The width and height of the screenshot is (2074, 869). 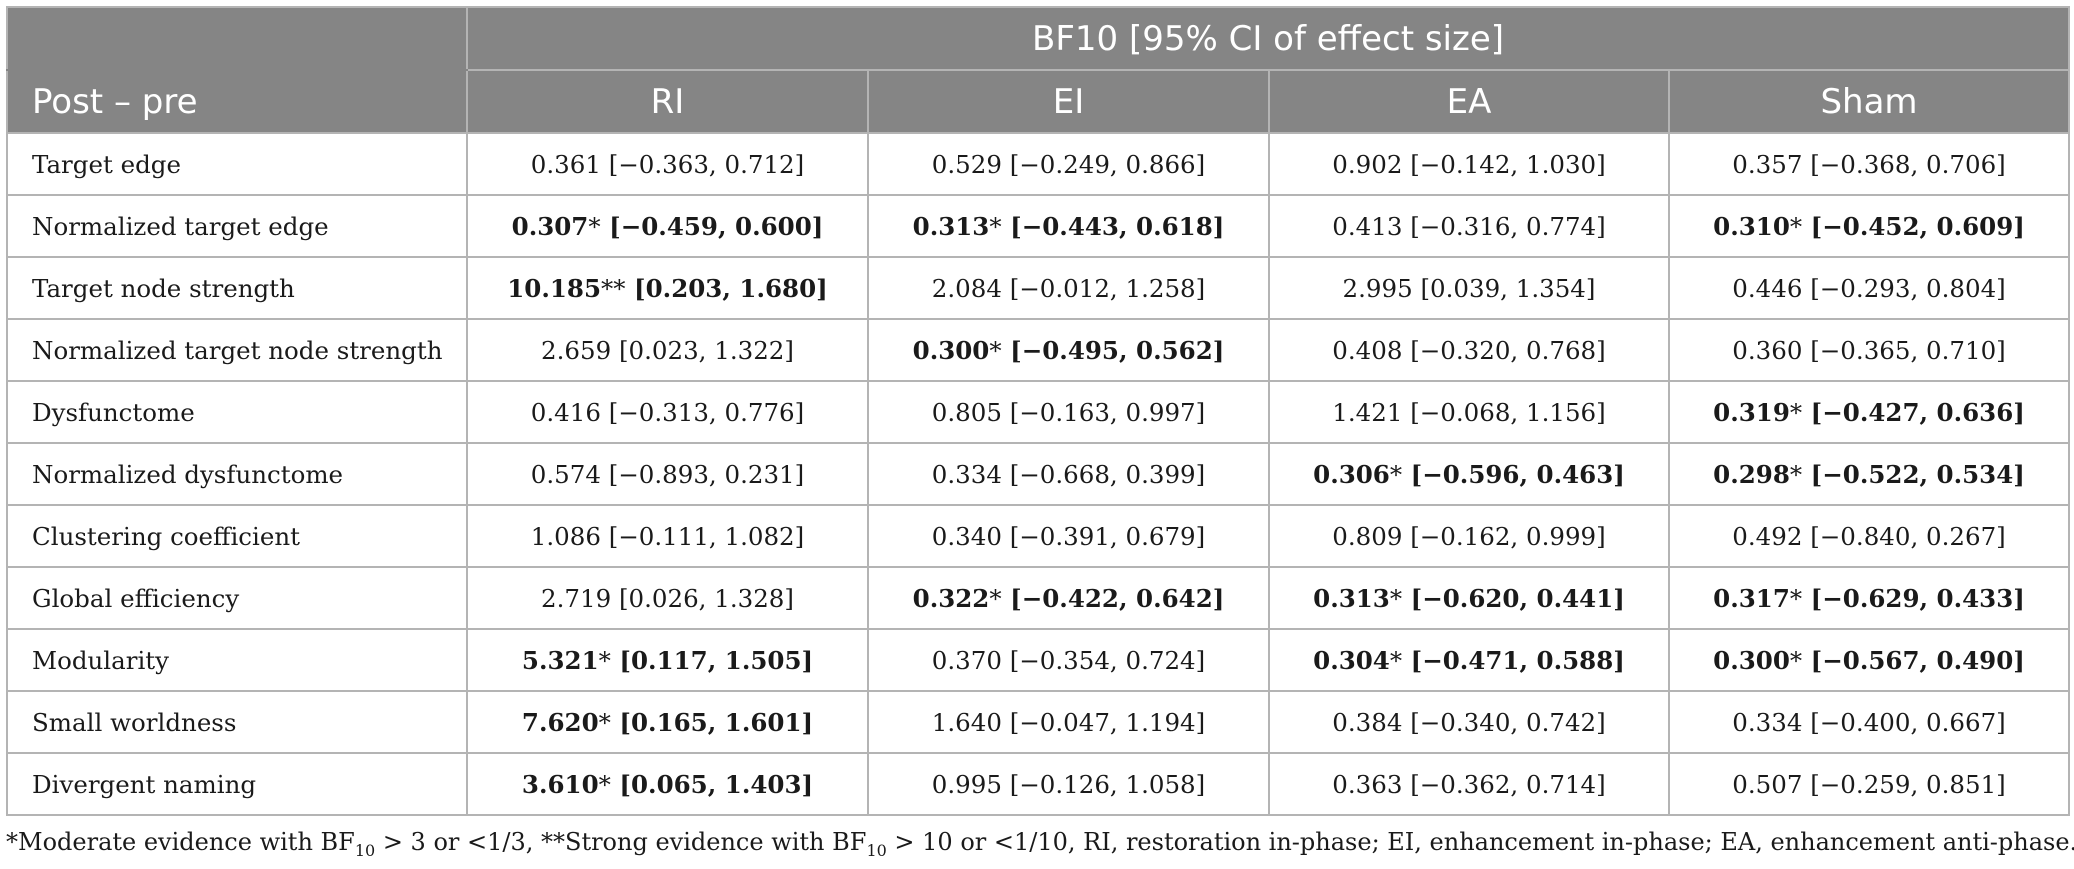 What do you see at coordinates (951, 350) in the screenshot?
I see `bf-value: 0.300` at bounding box center [951, 350].